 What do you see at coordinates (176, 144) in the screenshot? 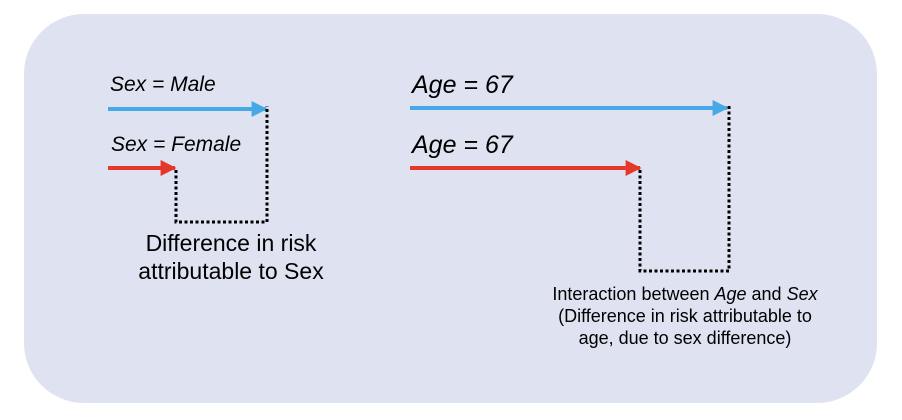
I see `female-label: Sex = Female` at bounding box center [176, 144].